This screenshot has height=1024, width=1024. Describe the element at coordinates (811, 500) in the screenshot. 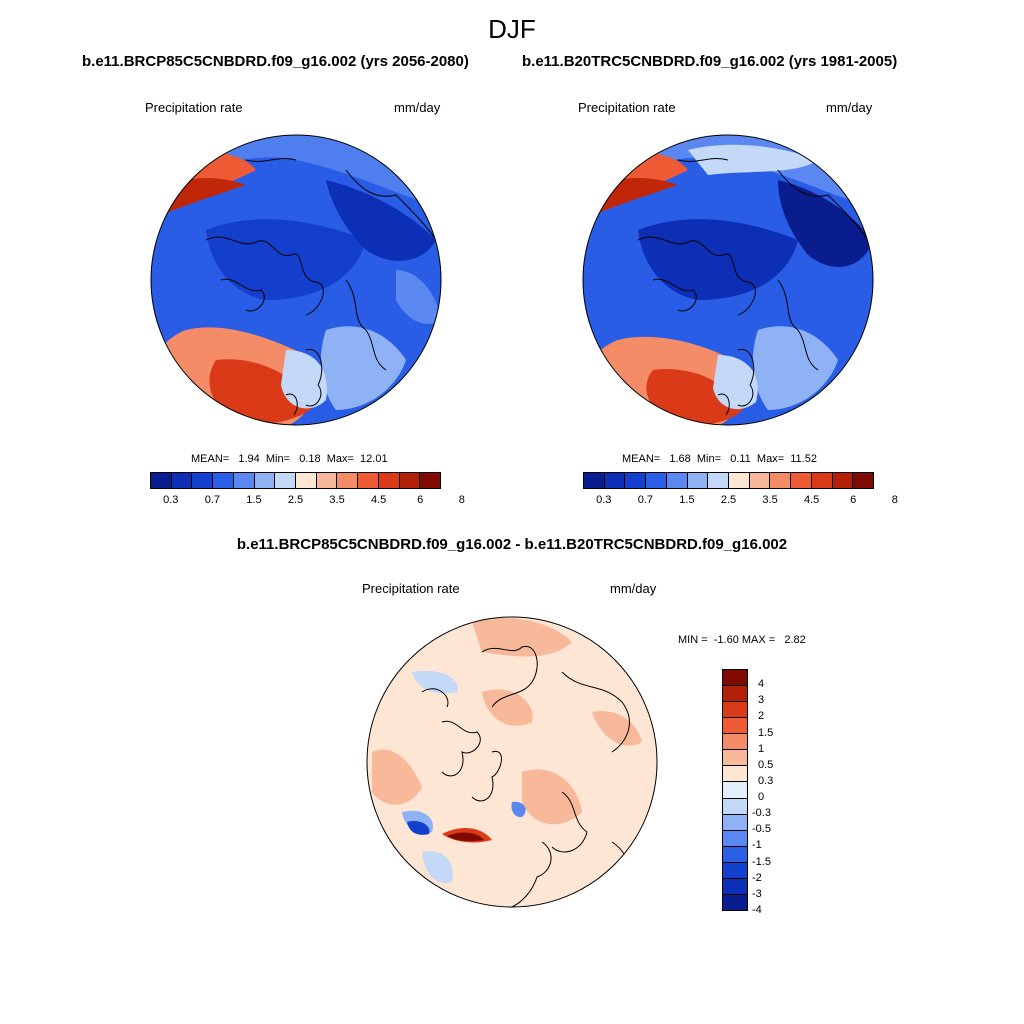

I see `right-colorbar-tick-label: 4.5` at that location.